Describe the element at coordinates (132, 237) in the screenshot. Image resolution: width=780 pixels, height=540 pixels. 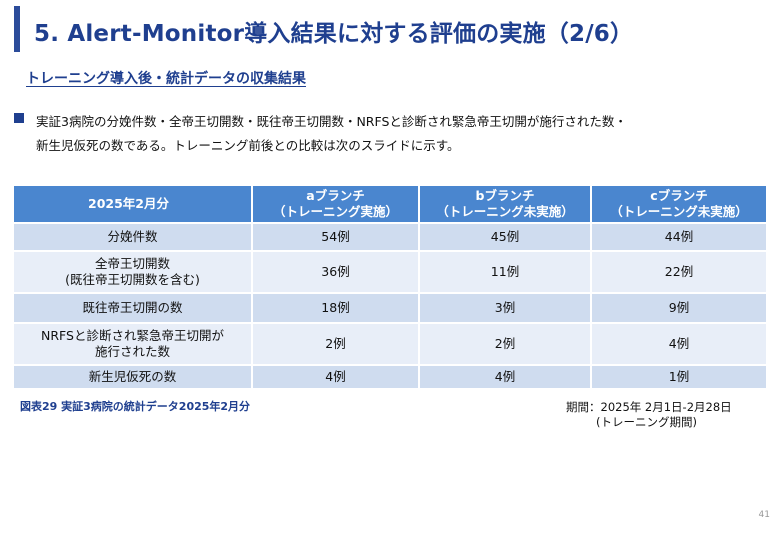
I see `row-label: 分娩件数` at that location.